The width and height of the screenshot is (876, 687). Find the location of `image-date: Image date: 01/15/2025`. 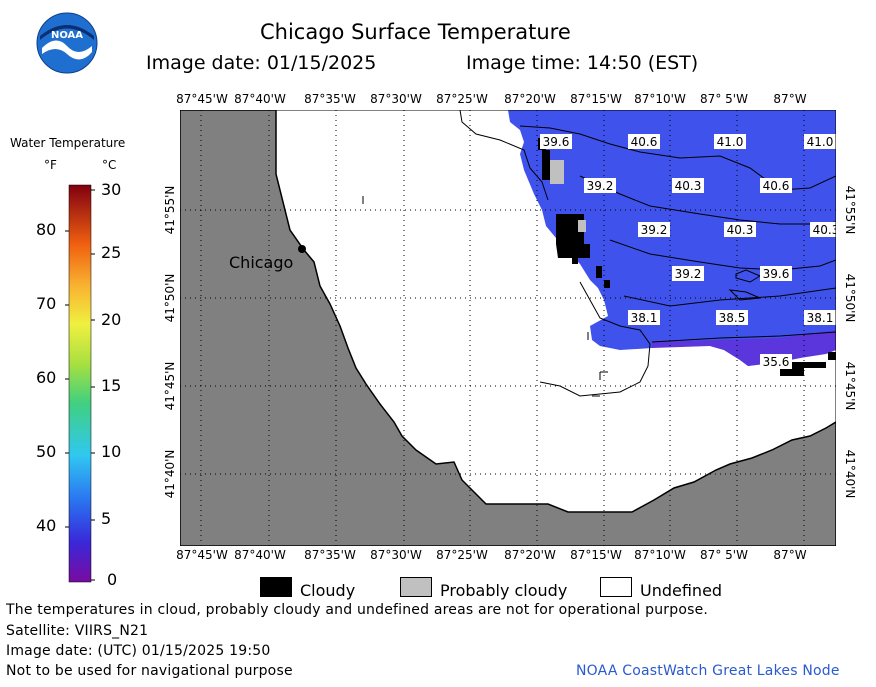

image-date: Image date: 01/15/2025 is located at coordinates (261, 63).